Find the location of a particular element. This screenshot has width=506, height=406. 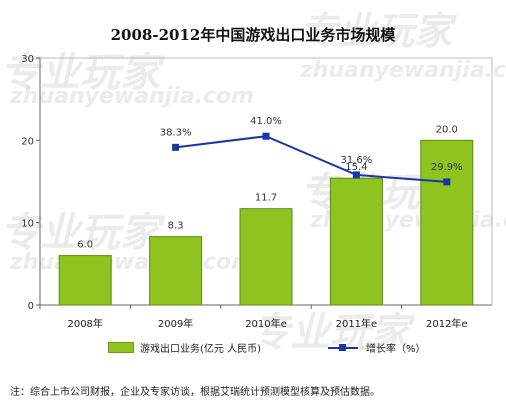

legend-line-swatch is located at coordinates (343, 348).